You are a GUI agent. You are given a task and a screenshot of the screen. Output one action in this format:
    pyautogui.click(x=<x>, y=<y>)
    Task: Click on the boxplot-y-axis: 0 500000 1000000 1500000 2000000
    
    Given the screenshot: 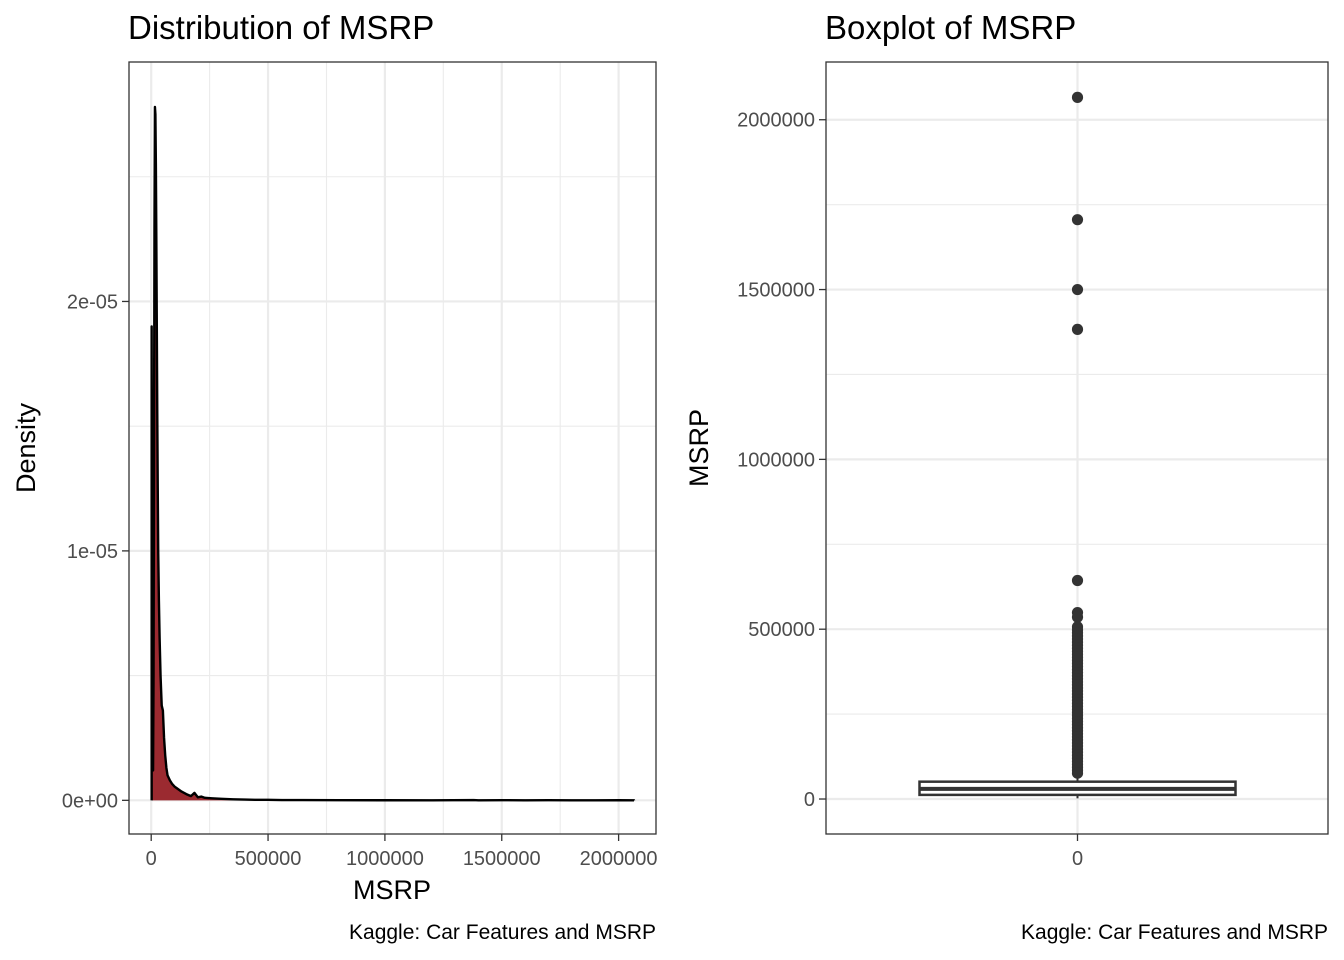 What is the action you would take?
    pyautogui.click(x=781, y=460)
    